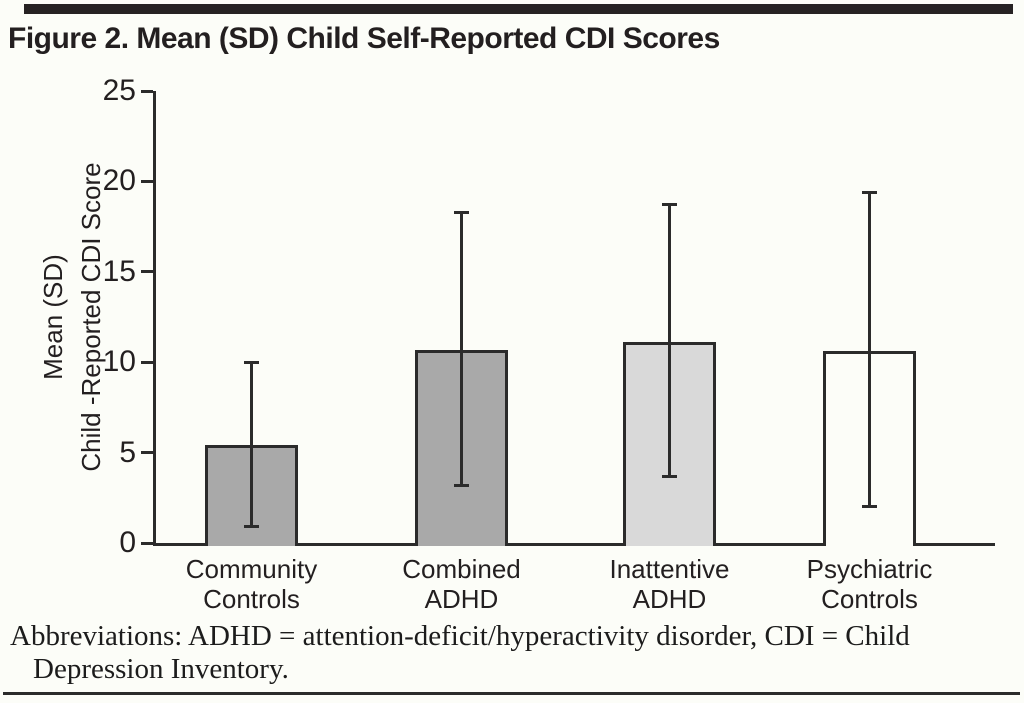 The image size is (1024, 703). What do you see at coordinates (461, 349) in the screenshot?
I see `error-bar-combined-adhd` at bounding box center [461, 349].